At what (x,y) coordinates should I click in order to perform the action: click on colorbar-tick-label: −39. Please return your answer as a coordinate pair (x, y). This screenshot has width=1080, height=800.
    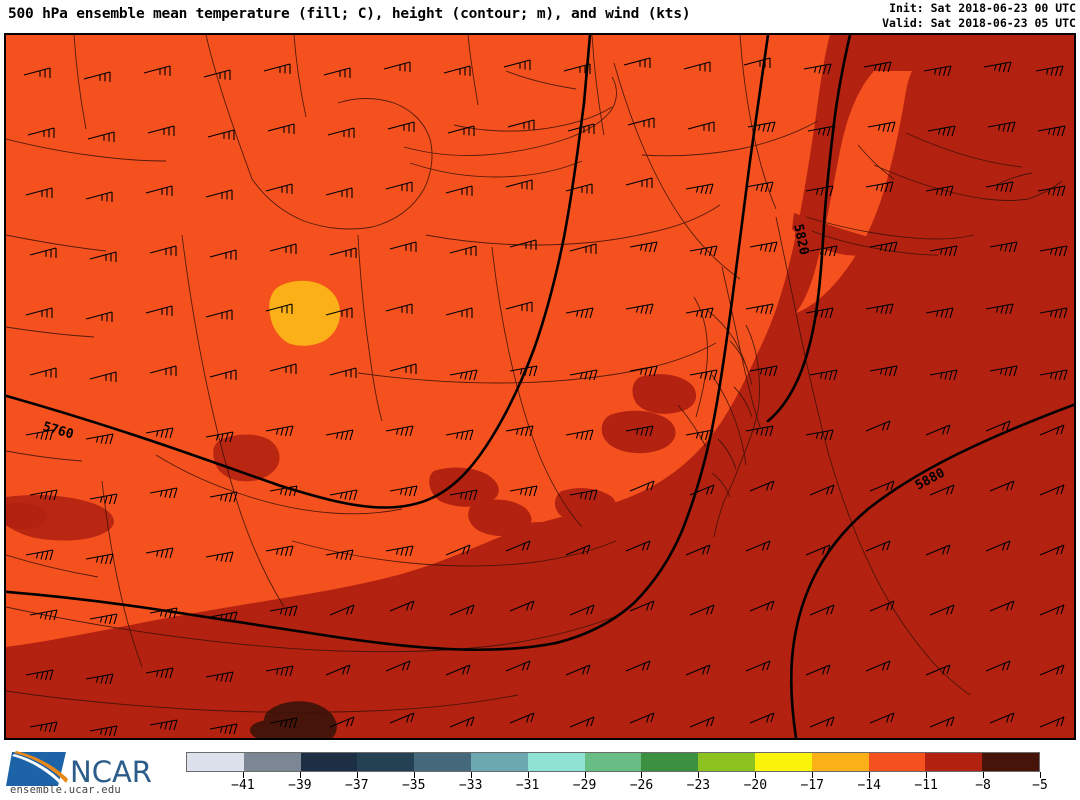
    Looking at the image, I should click on (300, 785).